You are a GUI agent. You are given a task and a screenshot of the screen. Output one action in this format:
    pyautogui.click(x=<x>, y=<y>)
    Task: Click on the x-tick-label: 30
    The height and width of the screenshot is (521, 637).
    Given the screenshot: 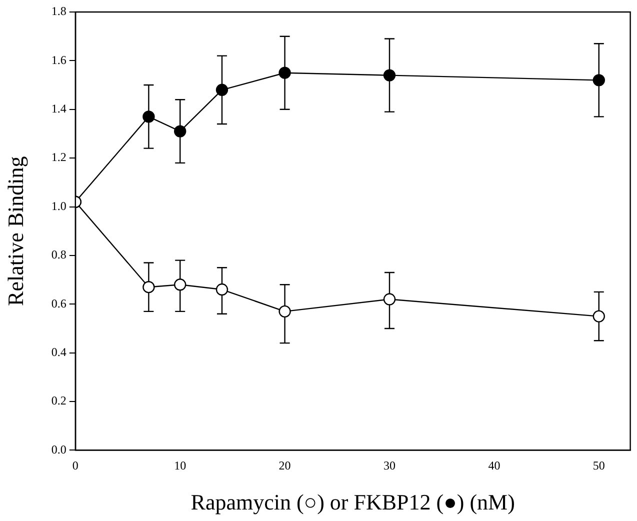 What is the action you would take?
    pyautogui.click(x=389, y=465)
    